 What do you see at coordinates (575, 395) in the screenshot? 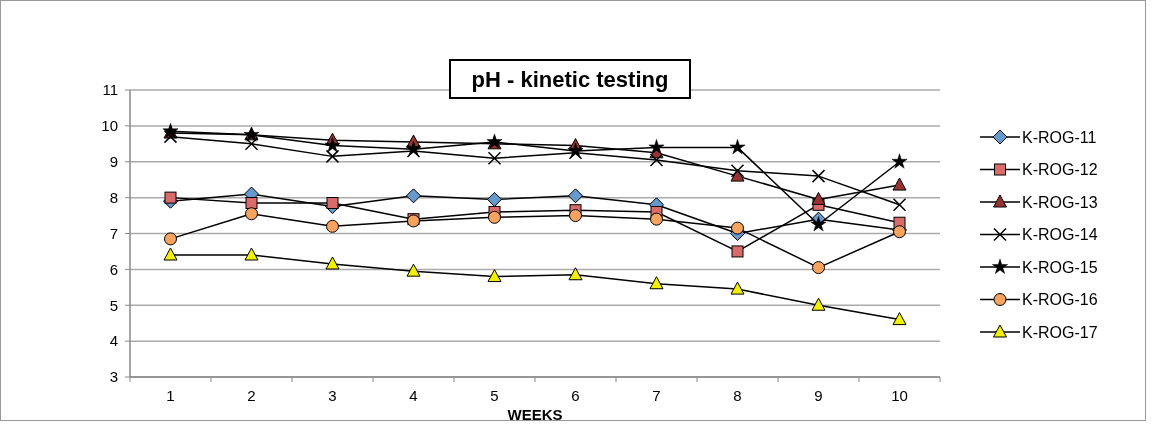
I see `x-tick-label: 6` at bounding box center [575, 395].